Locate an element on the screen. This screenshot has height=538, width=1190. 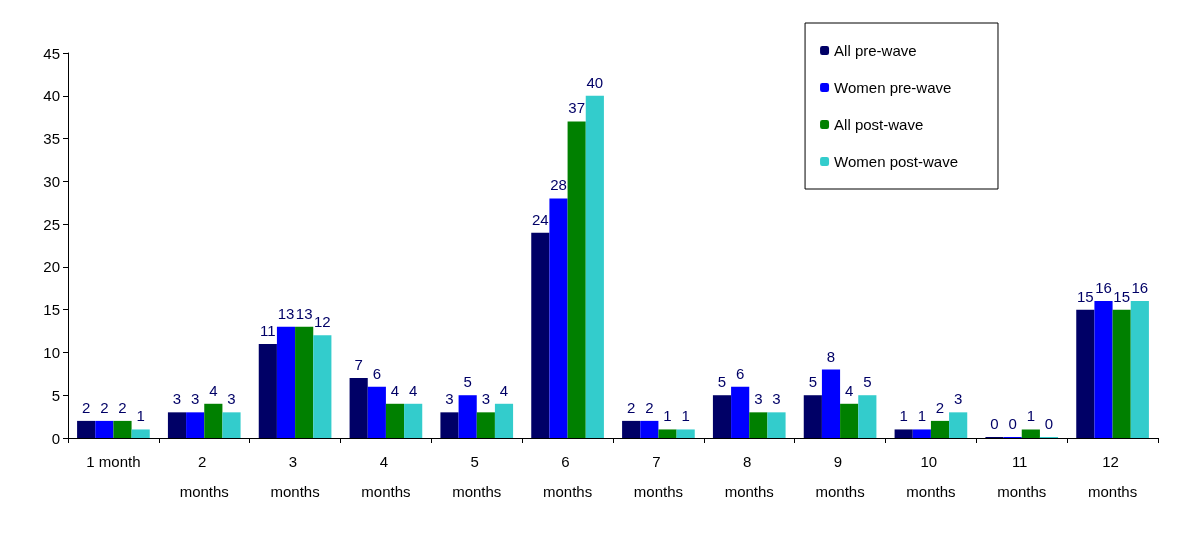
x-tick-label: 1 month is located at coordinates (113, 461).